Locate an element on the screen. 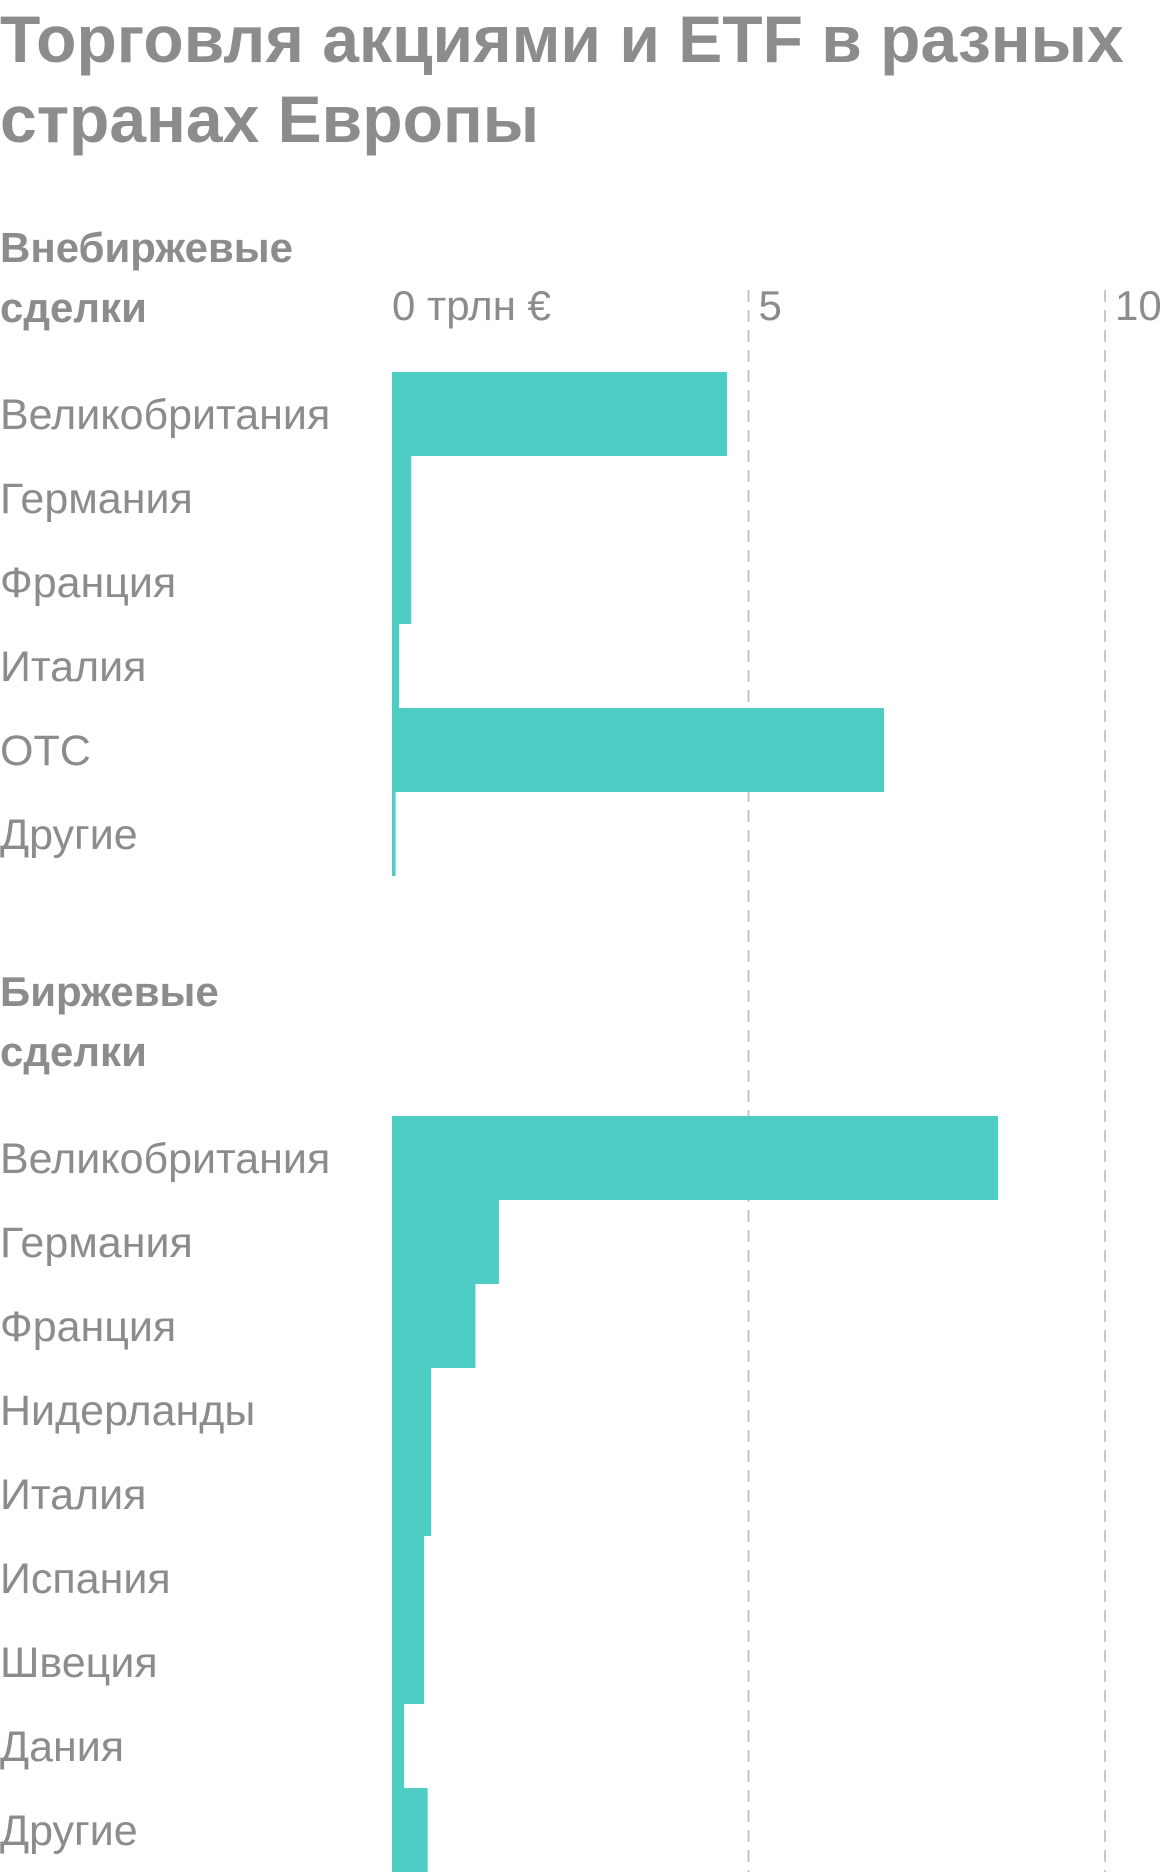 This screenshot has height=1872, width=1160. category-label-1-6: Другие is located at coordinates (69, 835).